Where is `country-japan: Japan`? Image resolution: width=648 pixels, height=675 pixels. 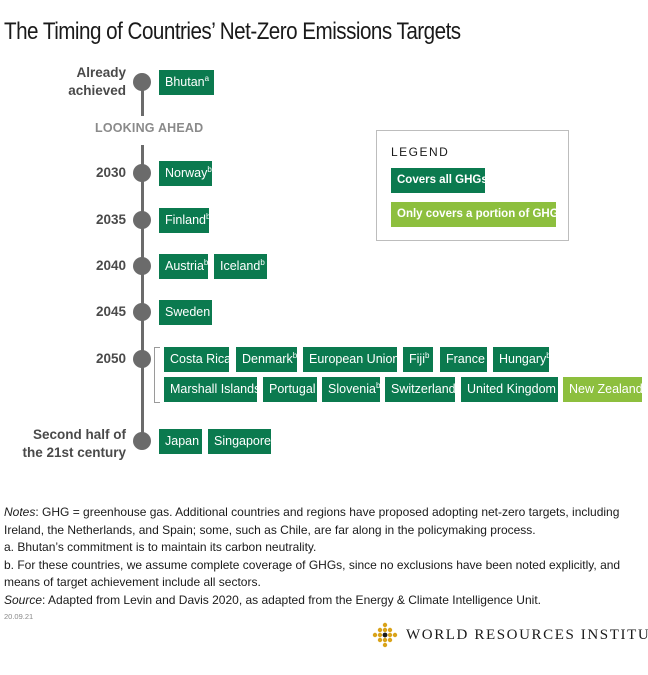 country-japan: Japan is located at coordinates (180, 441).